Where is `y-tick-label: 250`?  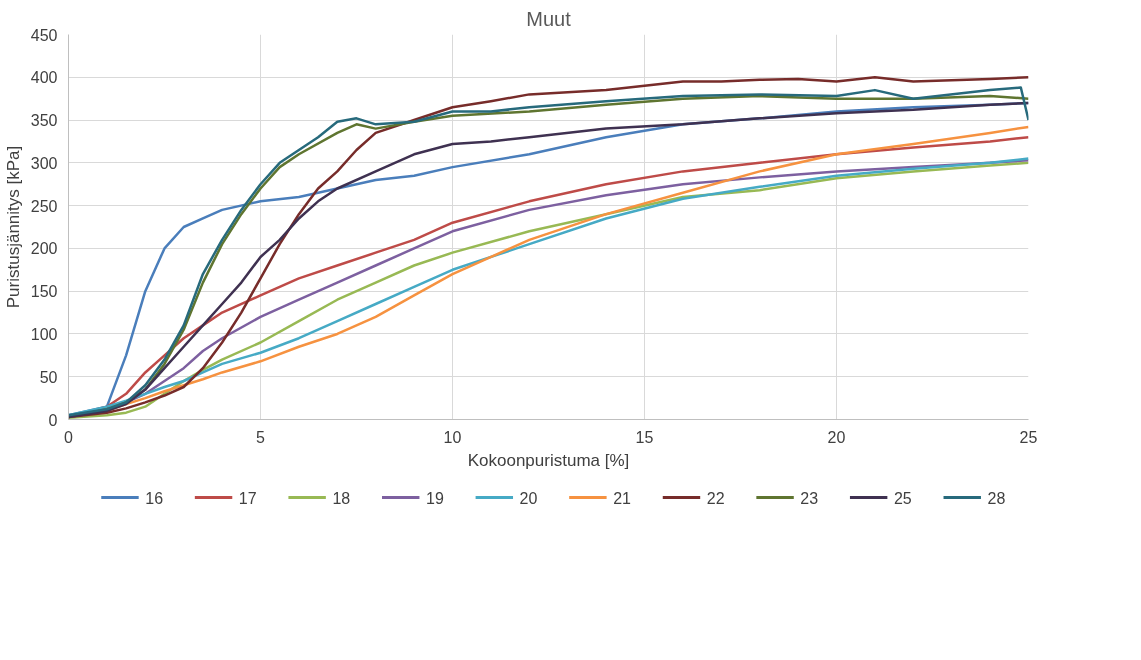 y-tick-label: 250 is located at coordinates (44, 206).